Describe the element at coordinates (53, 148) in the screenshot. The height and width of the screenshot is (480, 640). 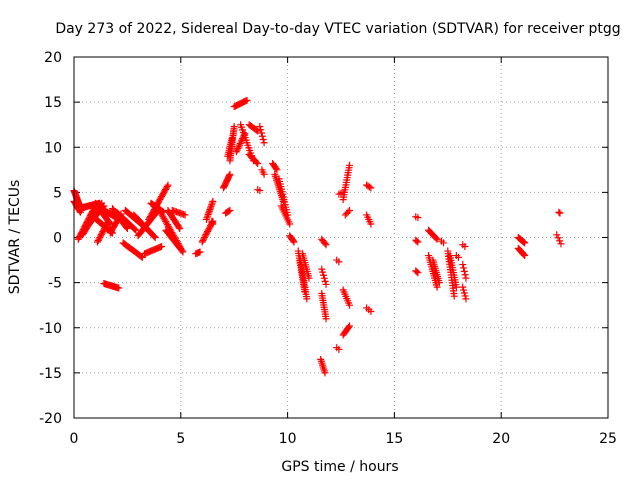
I see `y-tick-label: 10` at that location.